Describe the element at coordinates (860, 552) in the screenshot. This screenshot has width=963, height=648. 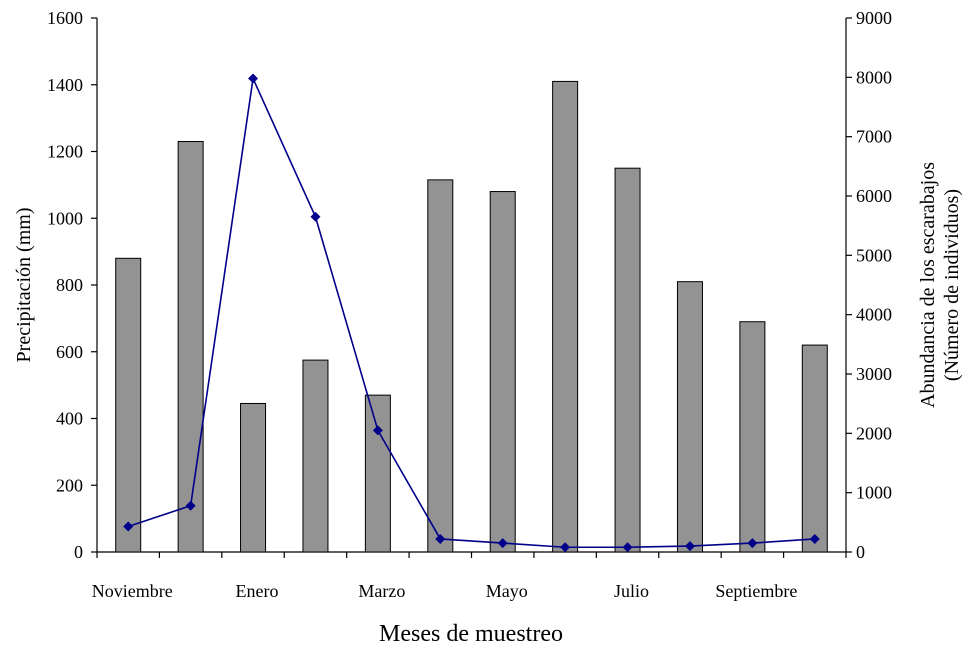
I see `right-y-tick-label: 0` at that location.